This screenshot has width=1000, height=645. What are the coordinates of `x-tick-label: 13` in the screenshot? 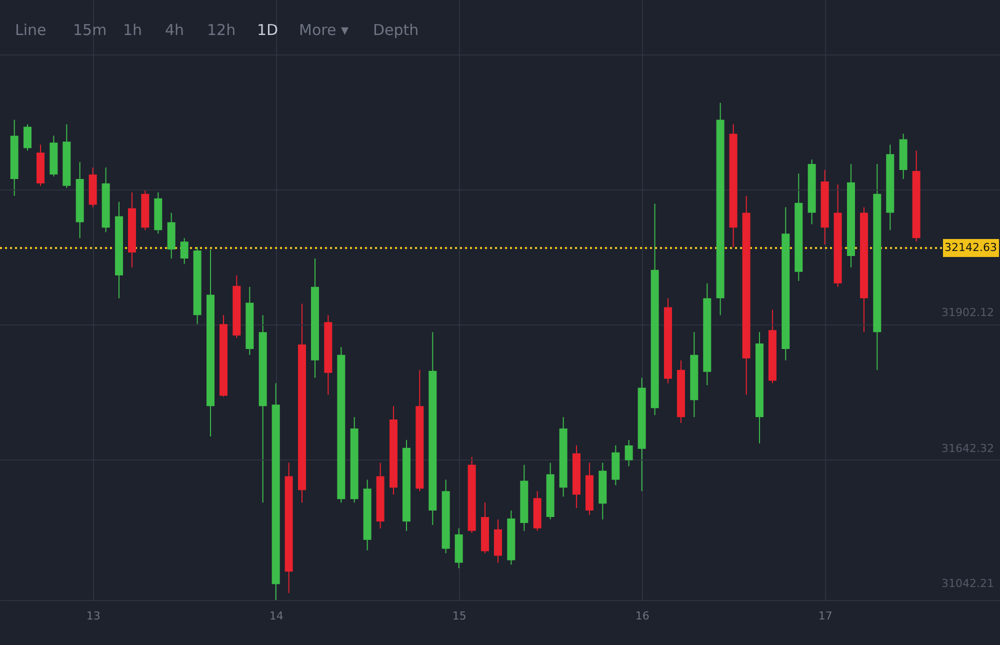 It's located at (93, 616).